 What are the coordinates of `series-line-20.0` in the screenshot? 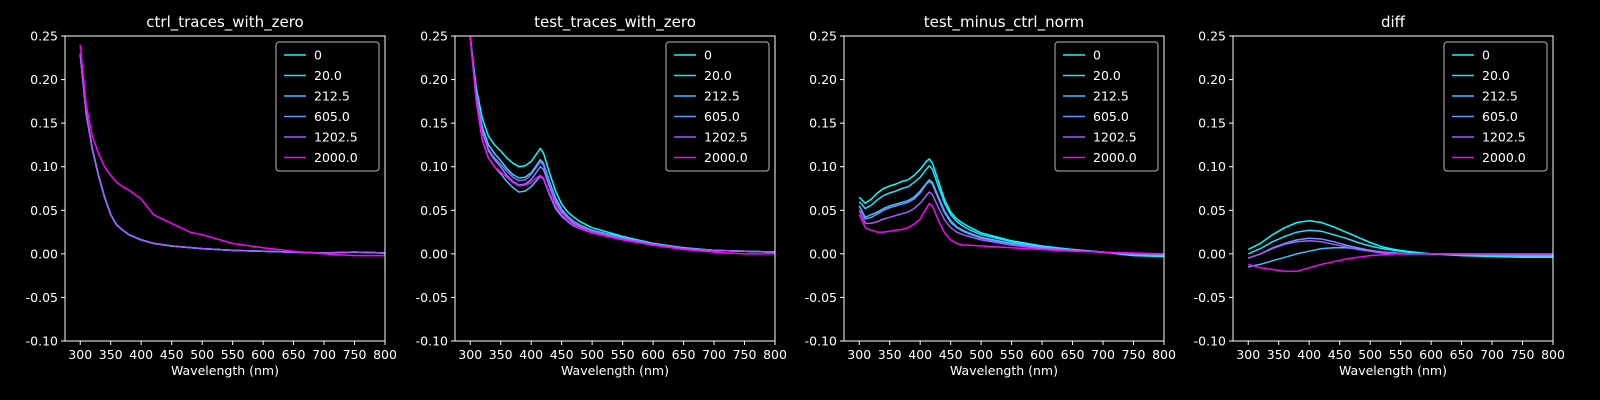 It's located at (1011, 211).